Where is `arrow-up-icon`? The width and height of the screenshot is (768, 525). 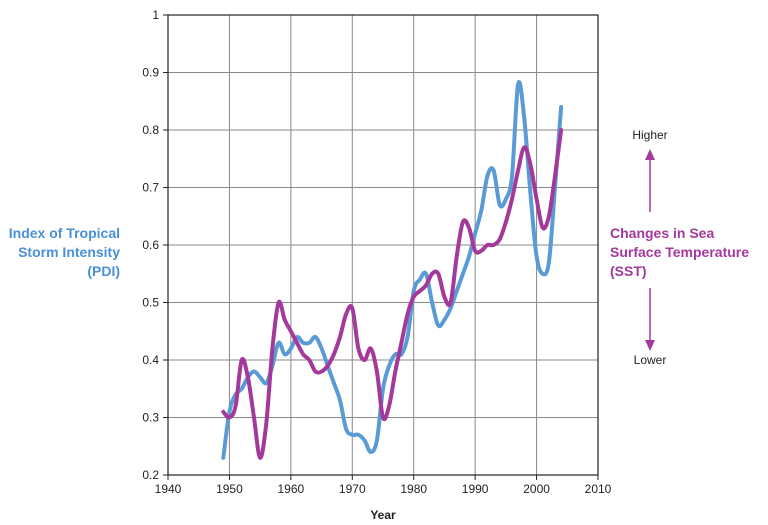
arrow-up-icon is located at coordinates (650, 154).